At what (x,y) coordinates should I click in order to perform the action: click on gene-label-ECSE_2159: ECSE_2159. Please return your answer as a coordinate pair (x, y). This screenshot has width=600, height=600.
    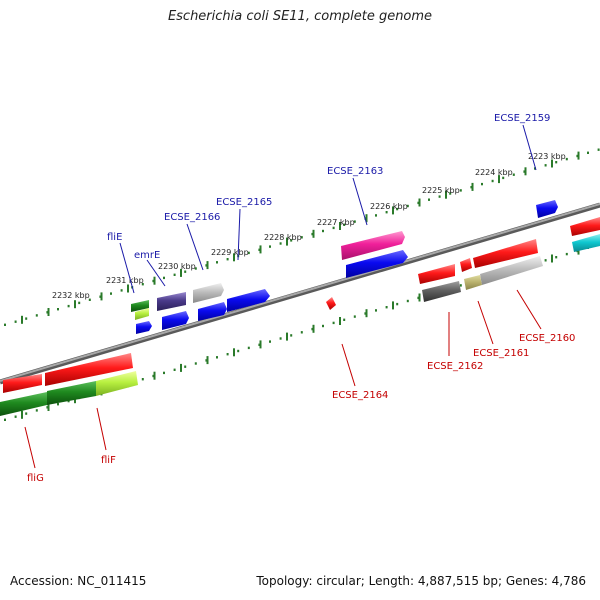
    Looking at the image, I should click on (522, 118).